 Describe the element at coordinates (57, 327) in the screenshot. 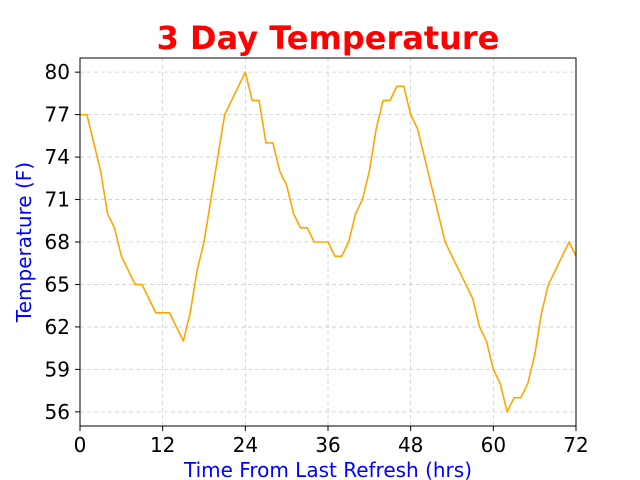

I see `y-tick-label: 62` at that location.